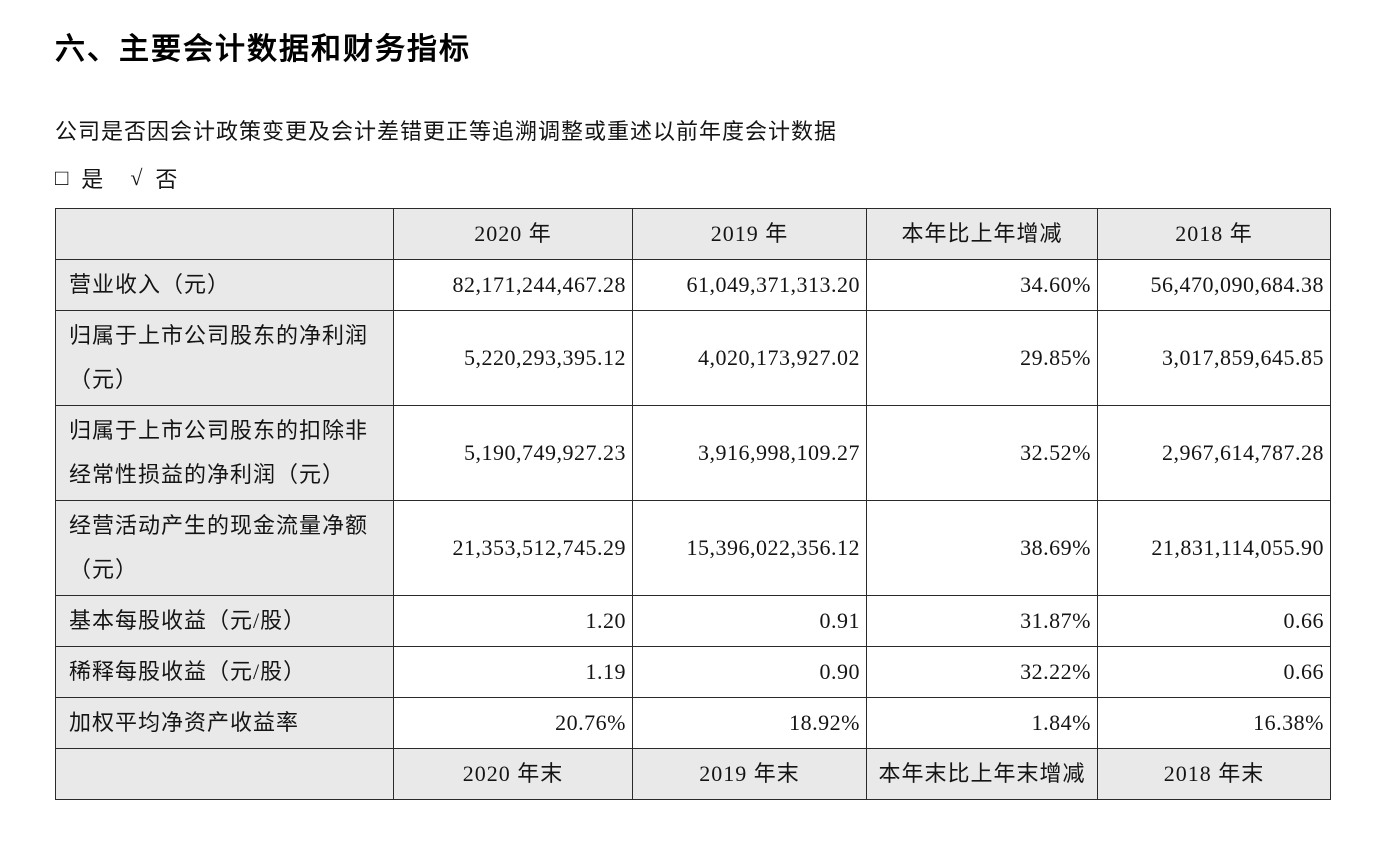  What do you see at coordinates (513, 285) in the screenshot?
I see `value-2020: 82,171,244,467.28` at bounding box center [513, 285].